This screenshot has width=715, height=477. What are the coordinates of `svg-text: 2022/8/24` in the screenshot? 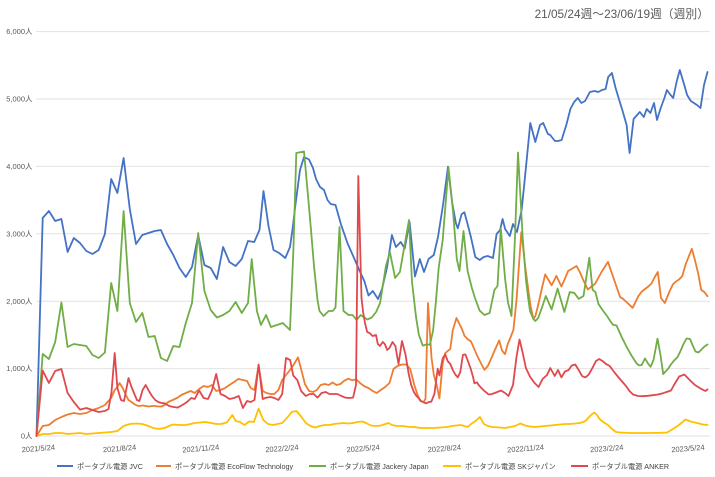 It's located at (444, 449).